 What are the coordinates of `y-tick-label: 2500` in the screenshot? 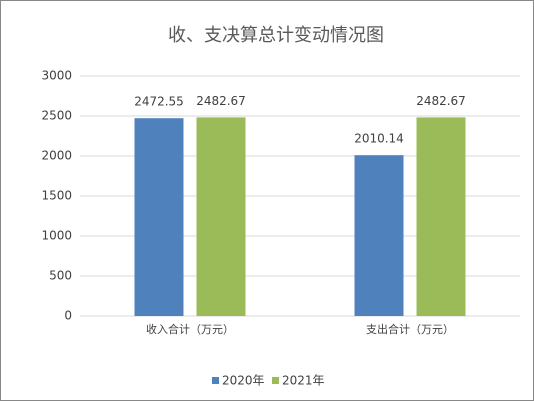 It's located at (56, 116).